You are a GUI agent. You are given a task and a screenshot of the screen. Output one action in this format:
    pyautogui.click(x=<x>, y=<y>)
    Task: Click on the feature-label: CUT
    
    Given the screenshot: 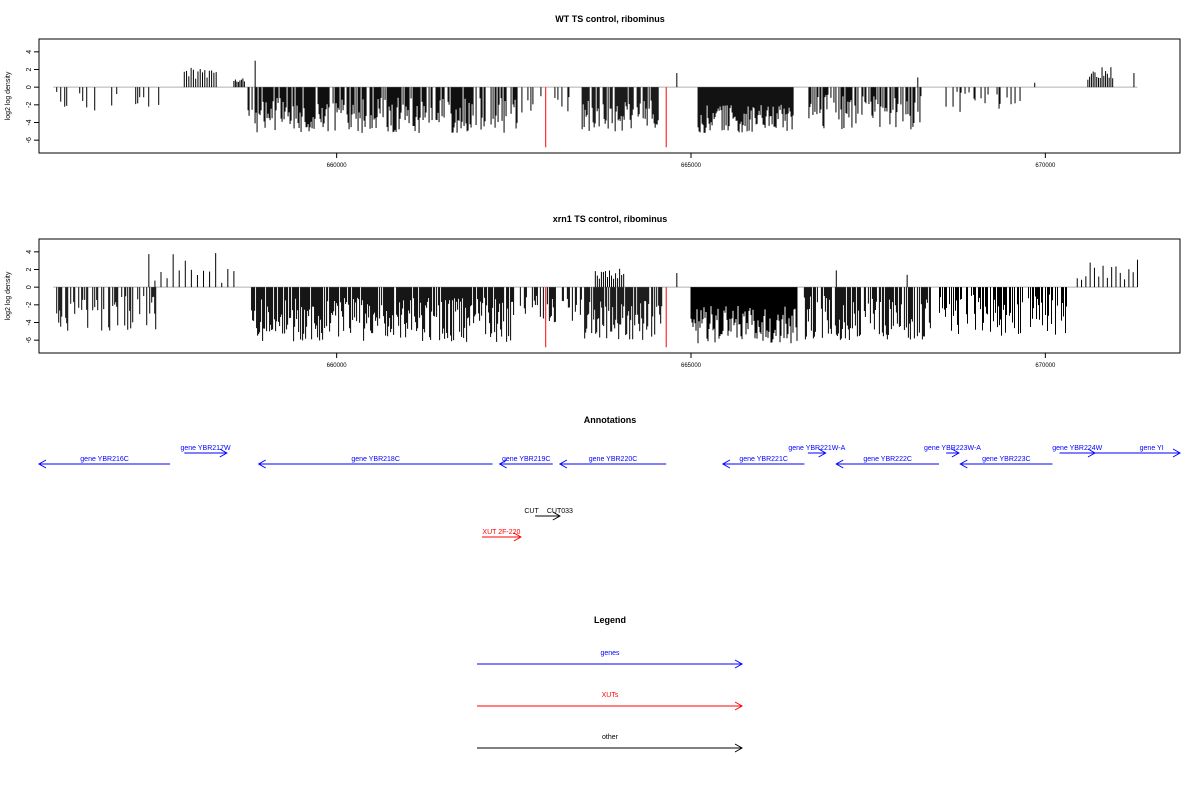 What is the action you would take?
    pyautogui.click(x=531, y=511)
    